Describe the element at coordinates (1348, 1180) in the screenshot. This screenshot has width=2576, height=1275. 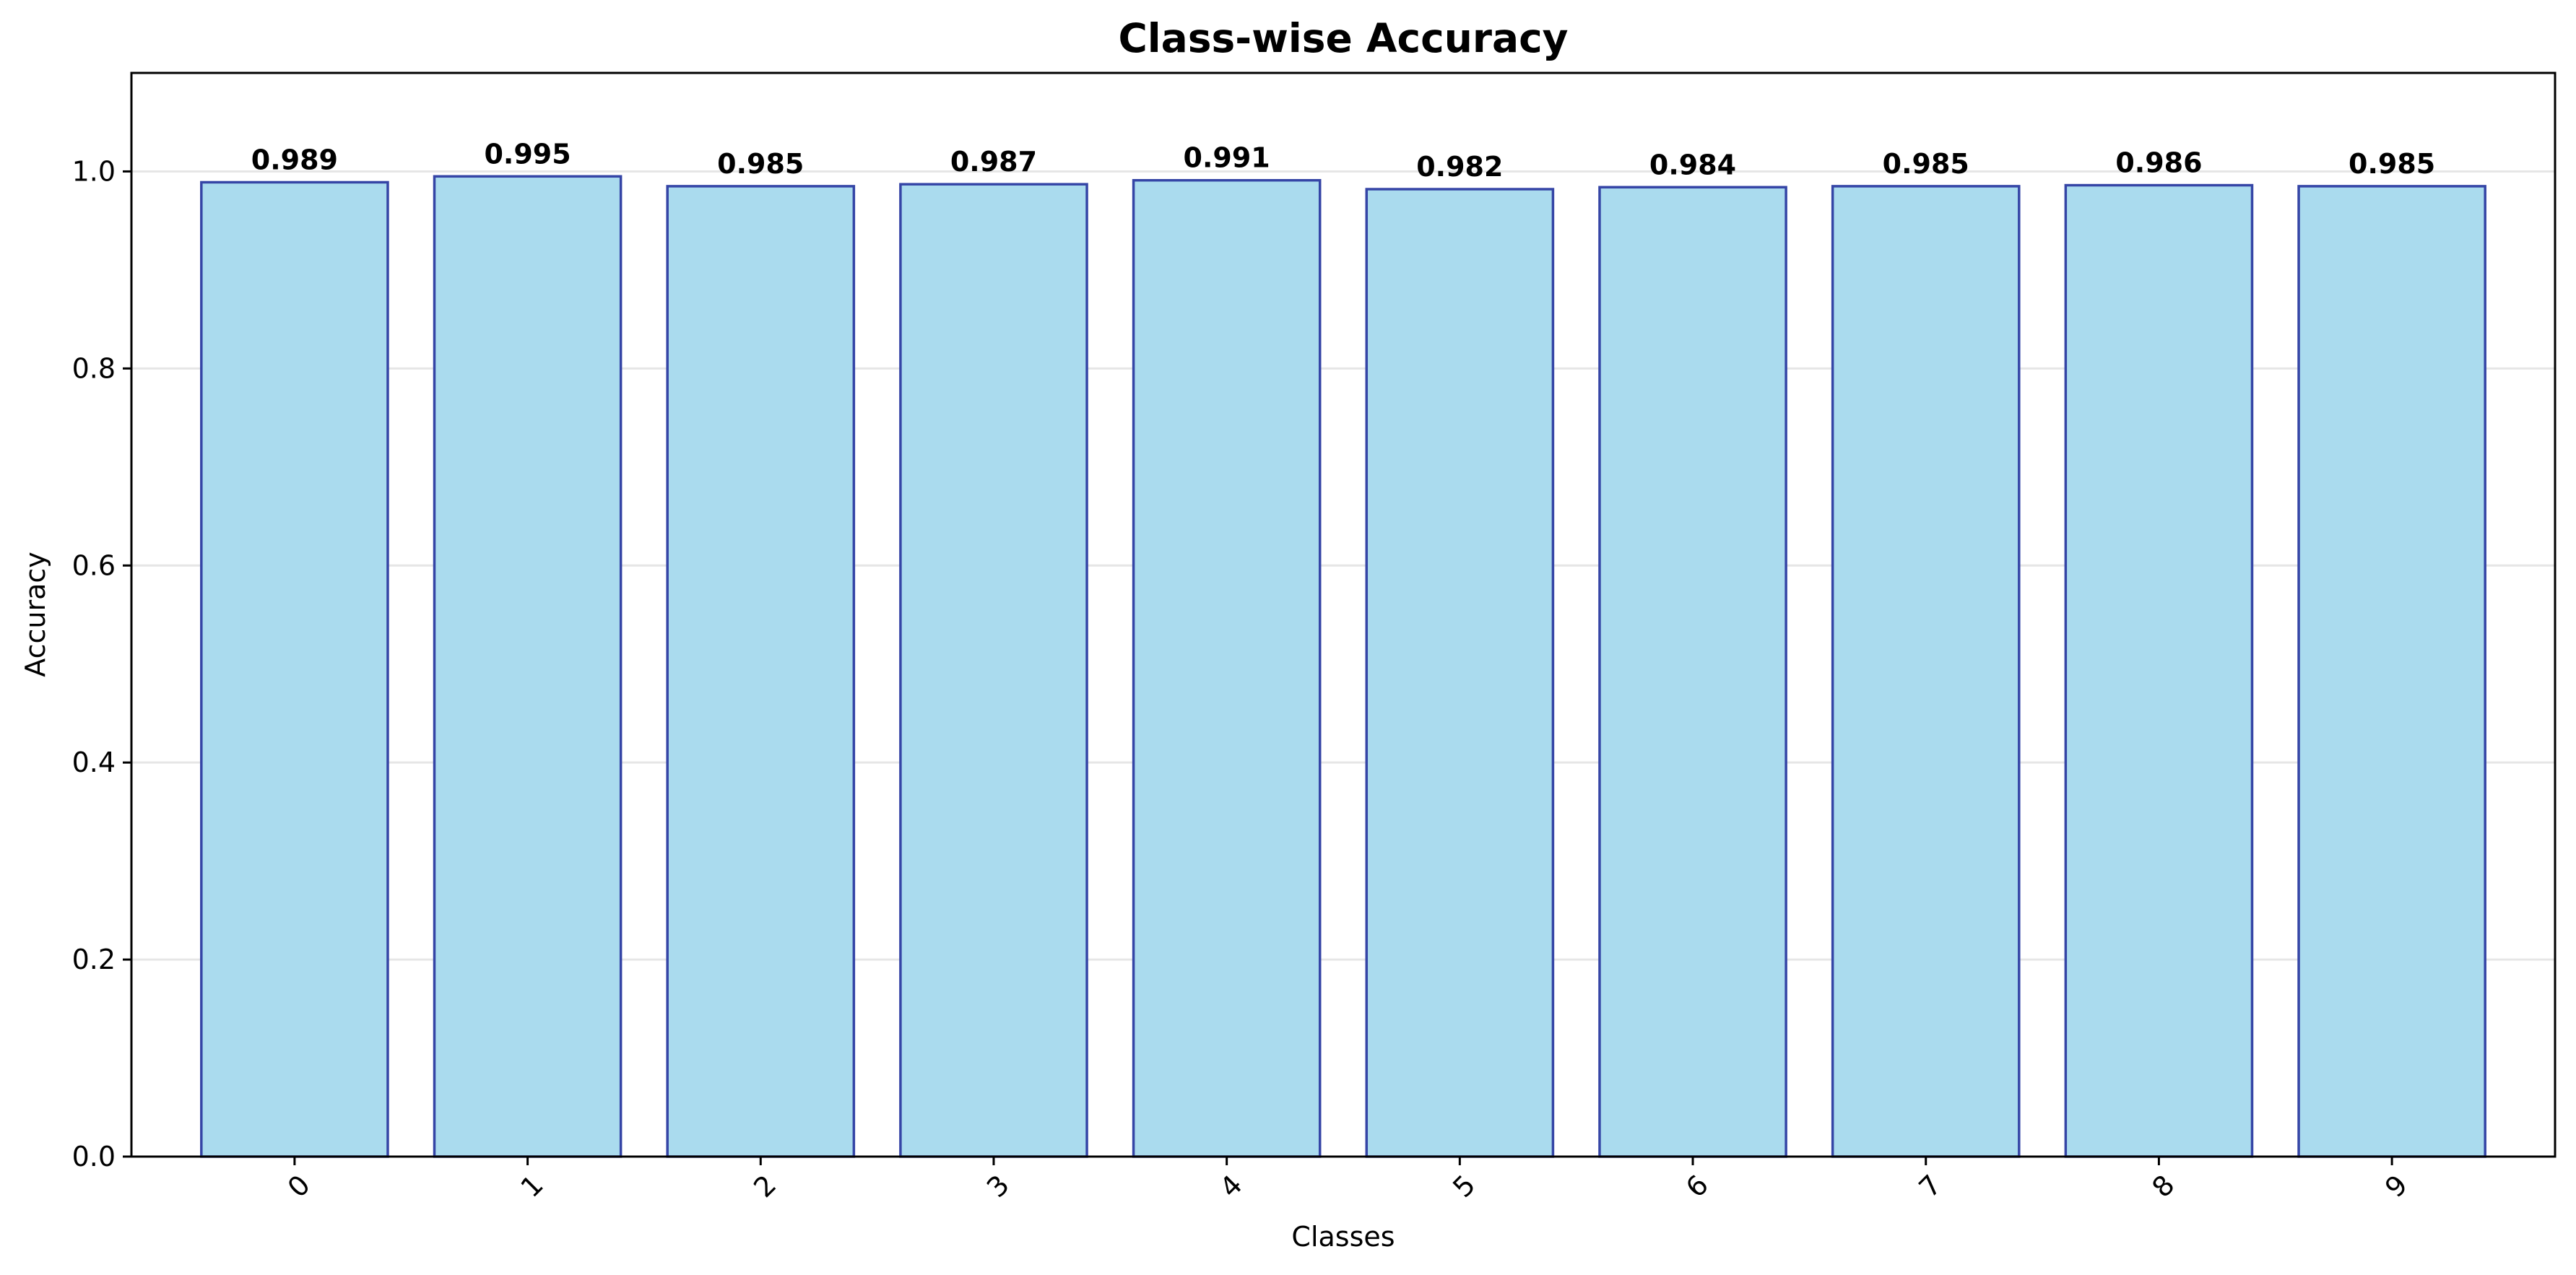
I see `x-axis-ticks: 0 1 2 3 4 5 6 7 8 9` at that location.